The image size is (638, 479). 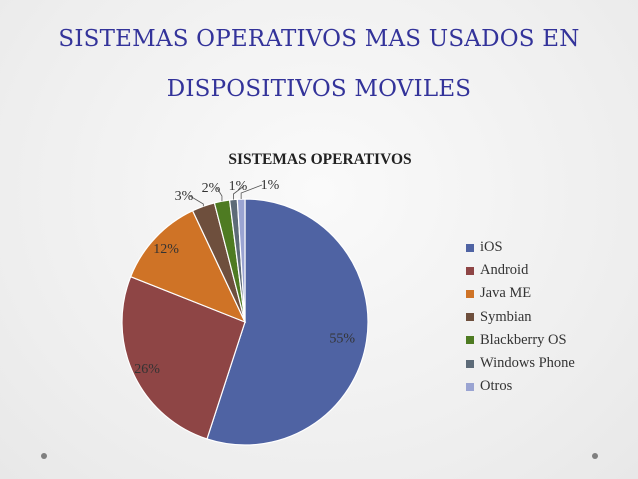 I want to click on slide-dot-right, so click(x=595, y=456).